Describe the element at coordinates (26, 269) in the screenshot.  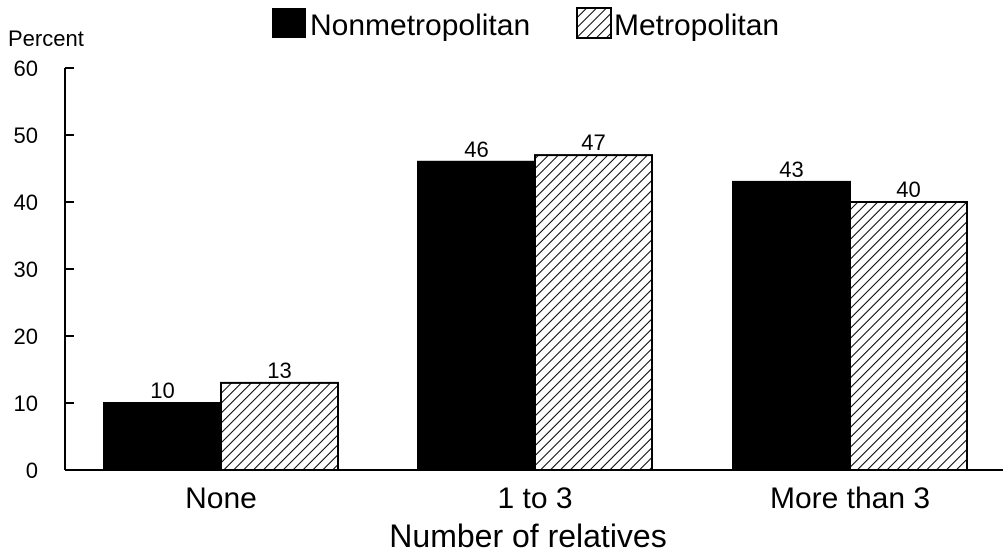
I see `y-tick-label: 30` at that location.